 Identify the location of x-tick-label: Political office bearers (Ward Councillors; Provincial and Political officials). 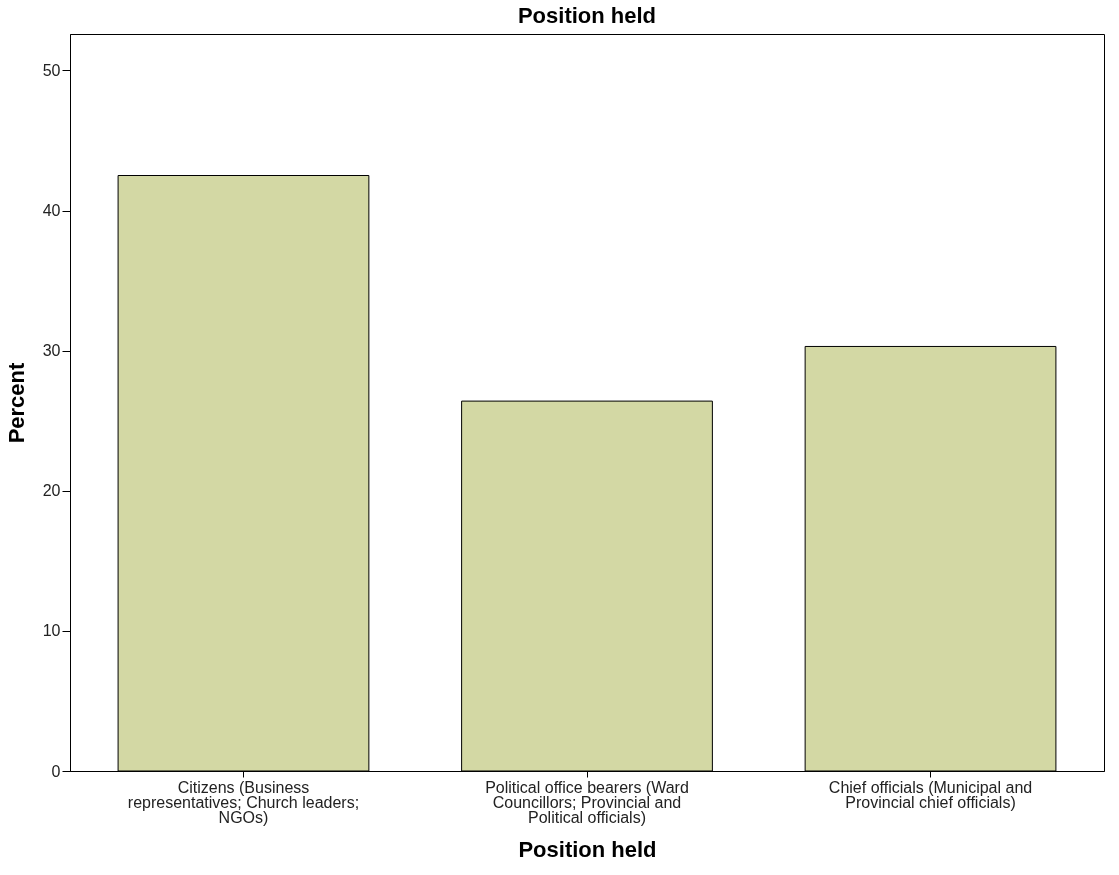
(587, 802).